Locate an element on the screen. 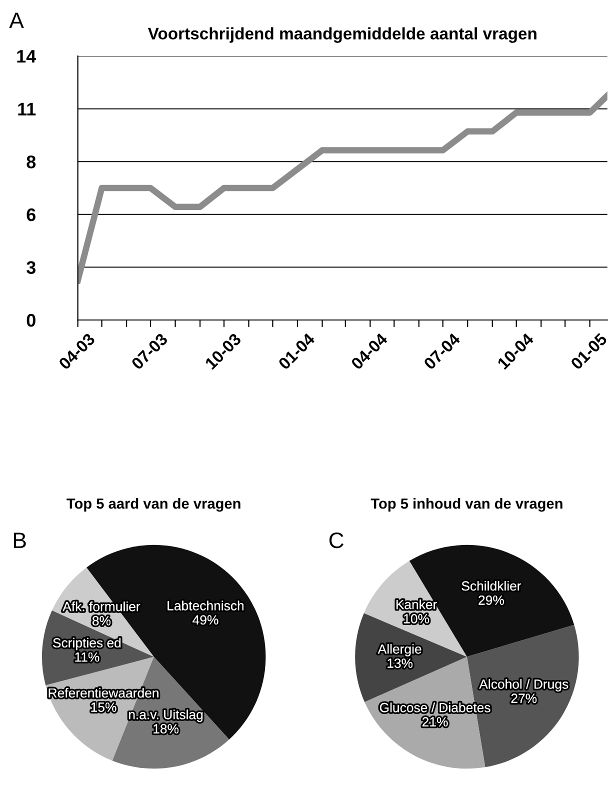 This screenshot has height=800, width=608. y-tick-label: 3 is located at coordinates (31, 267).